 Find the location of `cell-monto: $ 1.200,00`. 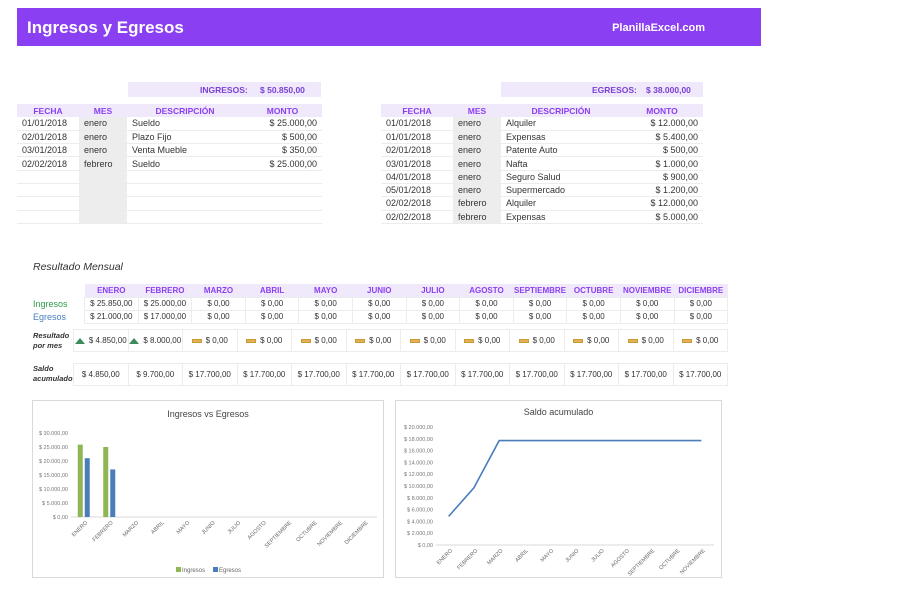

cell-monto: $ 1.200,00 is located at coordinates (662, 190).